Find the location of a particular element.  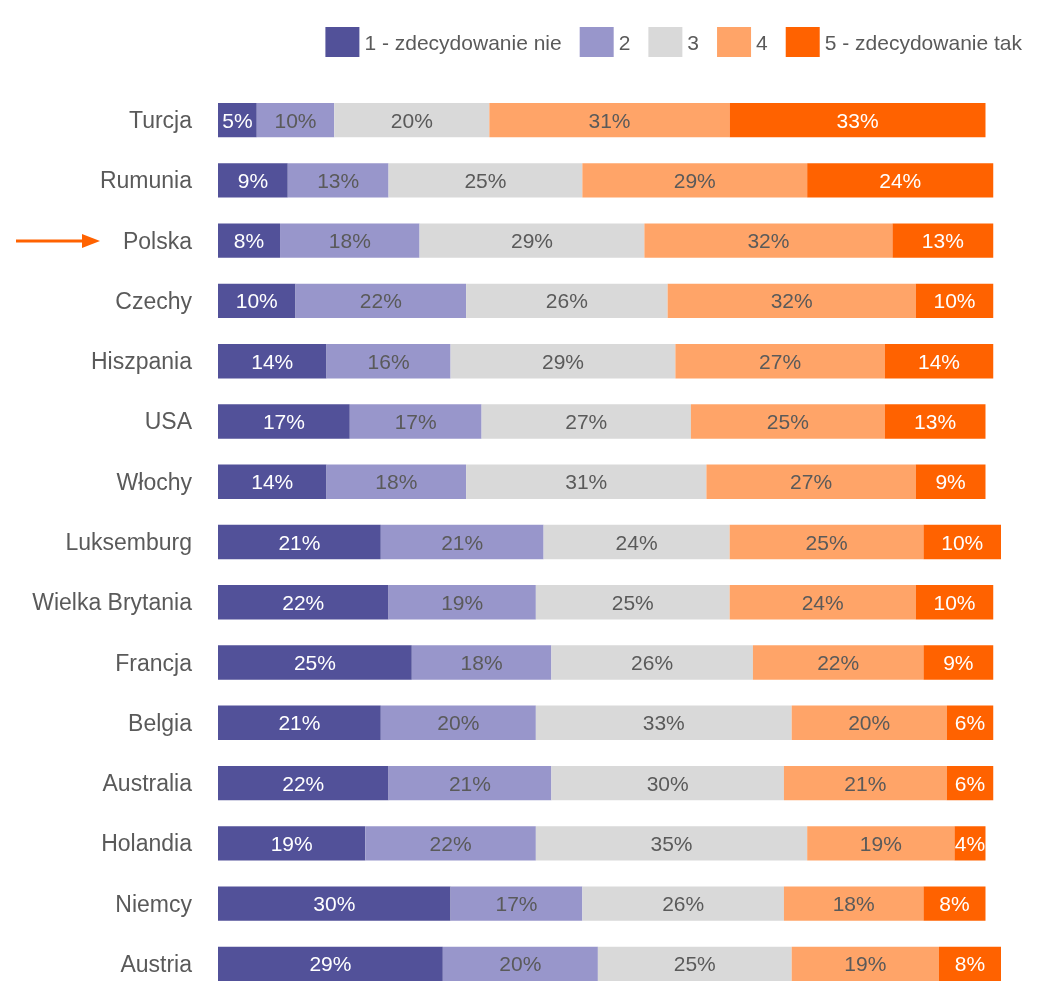

y-tick-label: Holandia is located at coordinates (147, 843).